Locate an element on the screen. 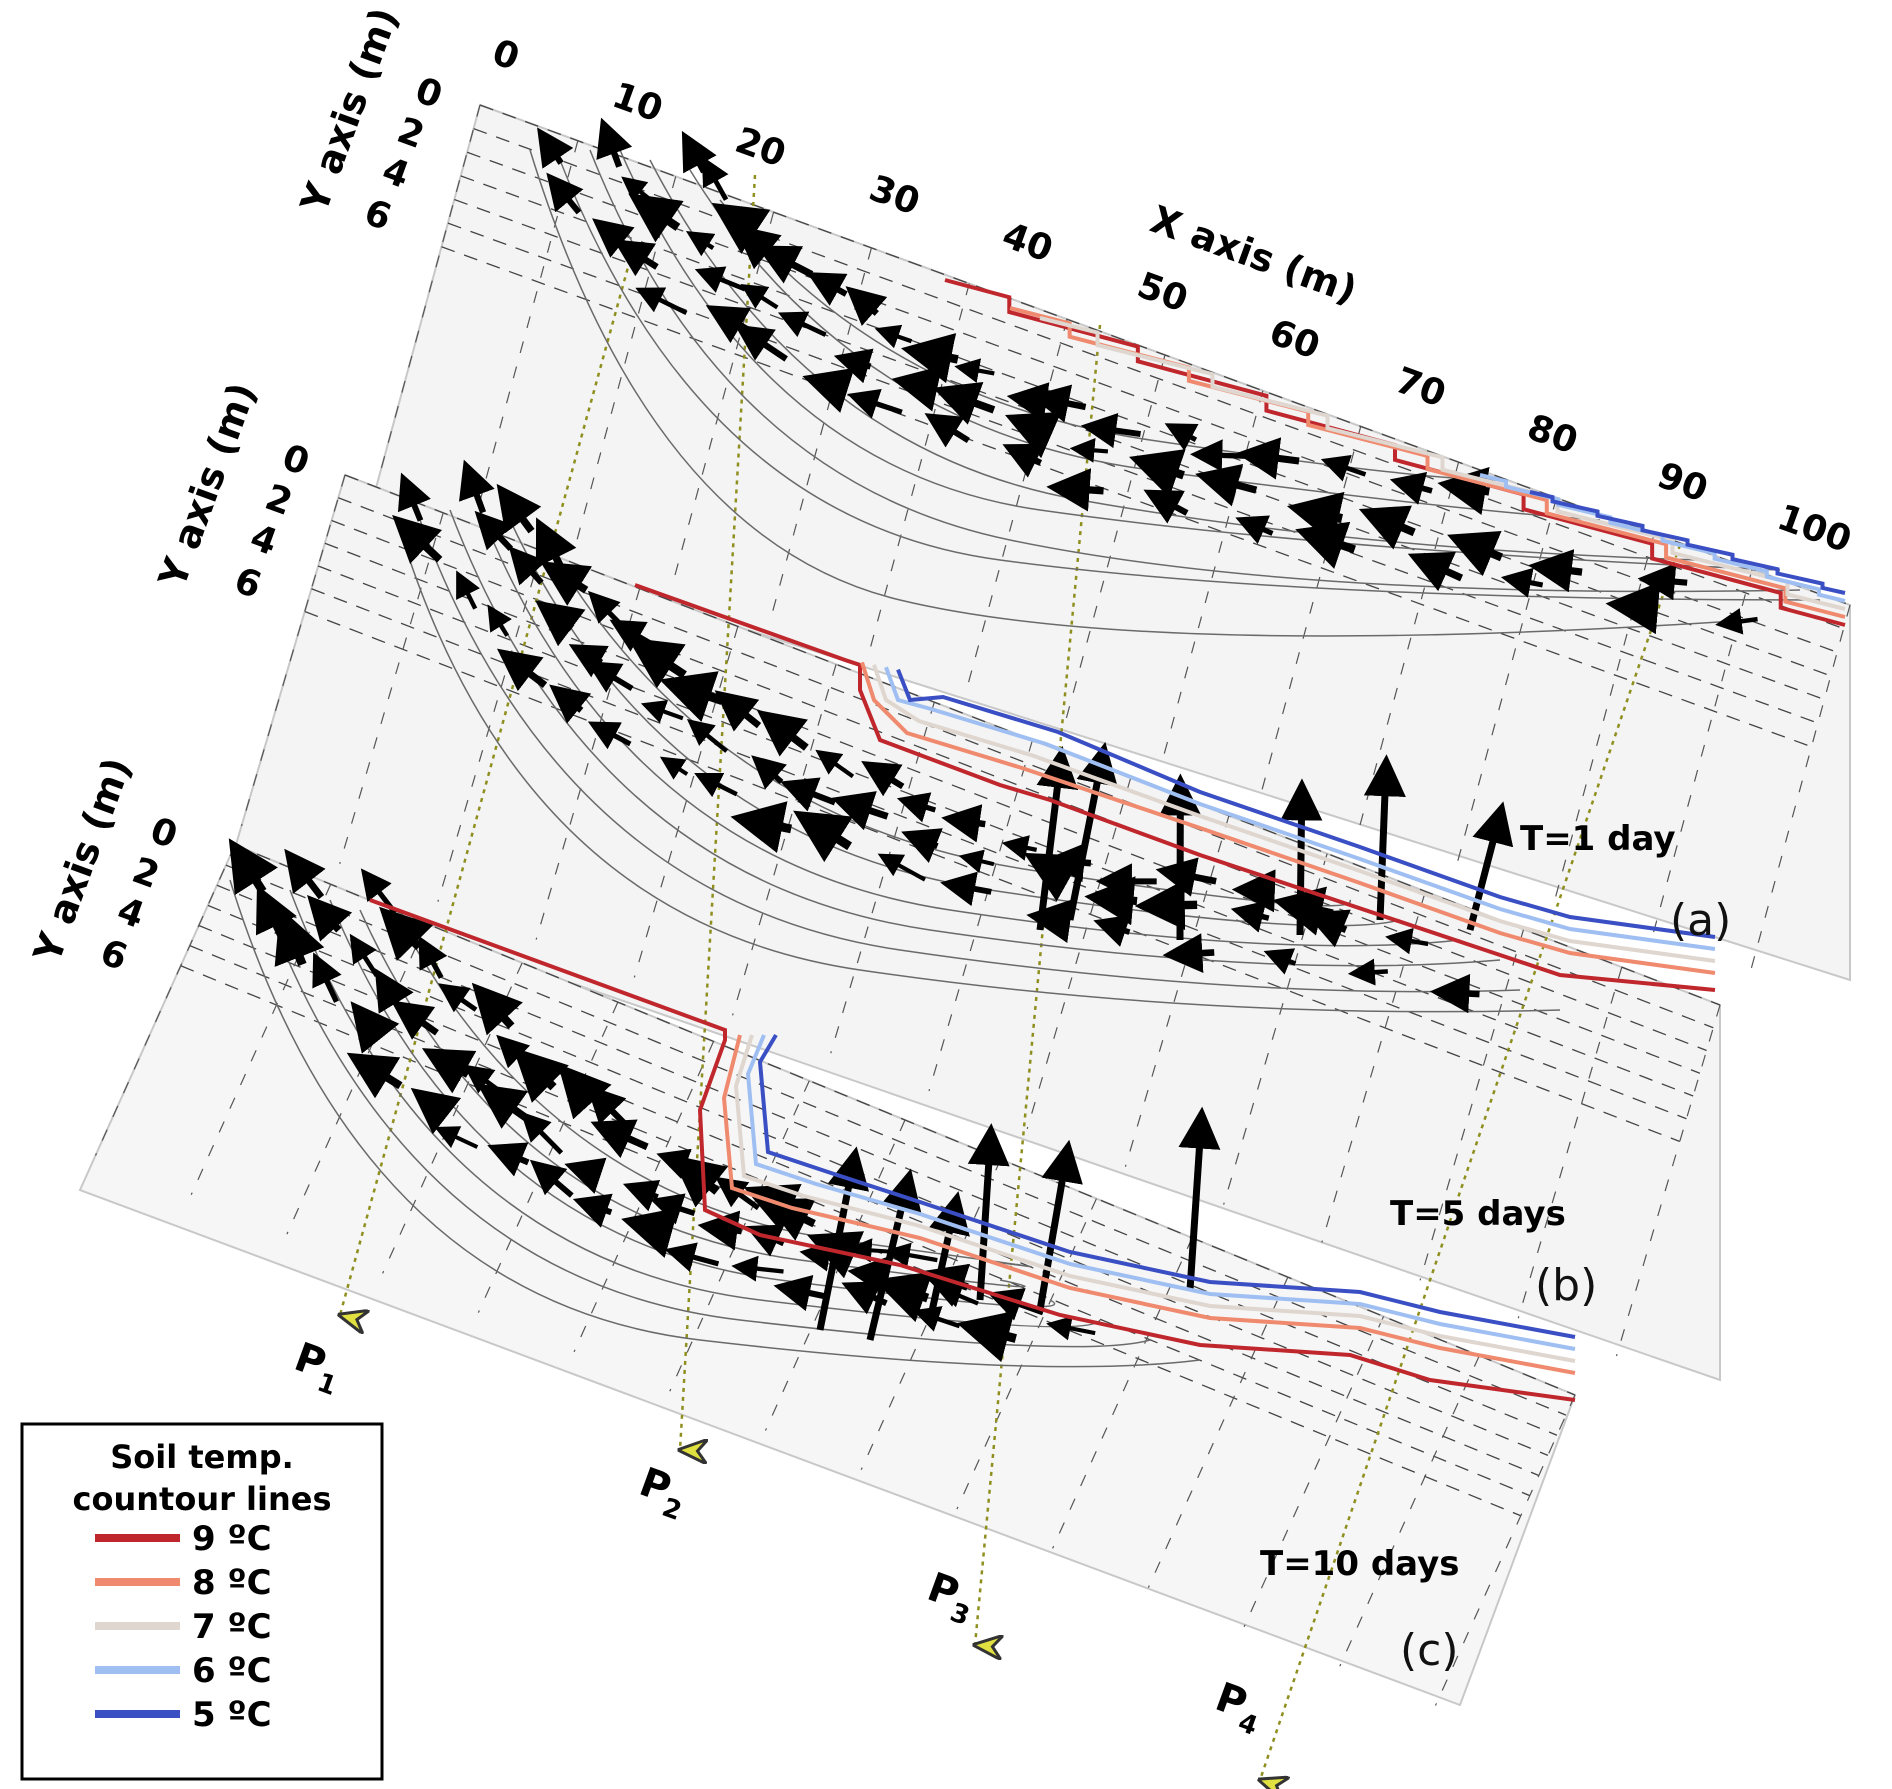 This screenshot has width=1892, height=1789. panel-tag-a: (a) is located at coordinates (1700, 920).